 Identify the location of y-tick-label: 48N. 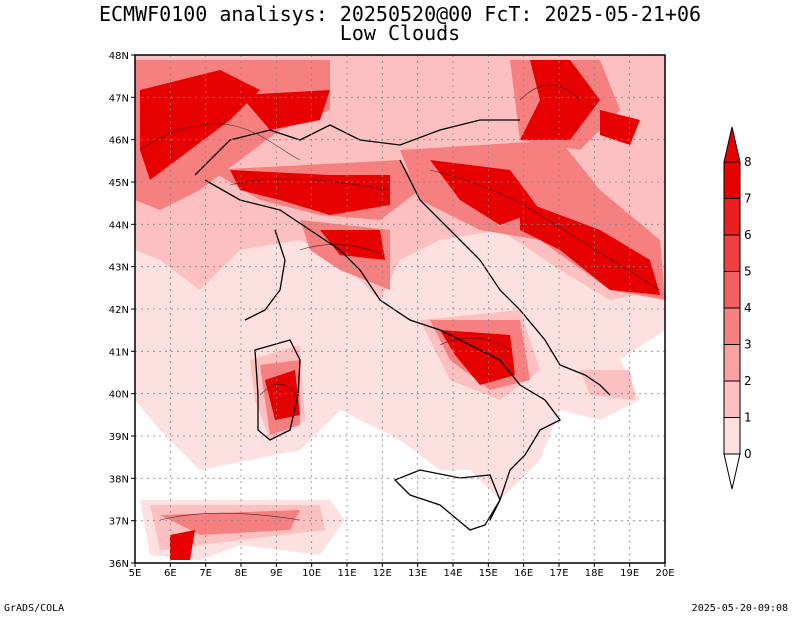
(119, 56).